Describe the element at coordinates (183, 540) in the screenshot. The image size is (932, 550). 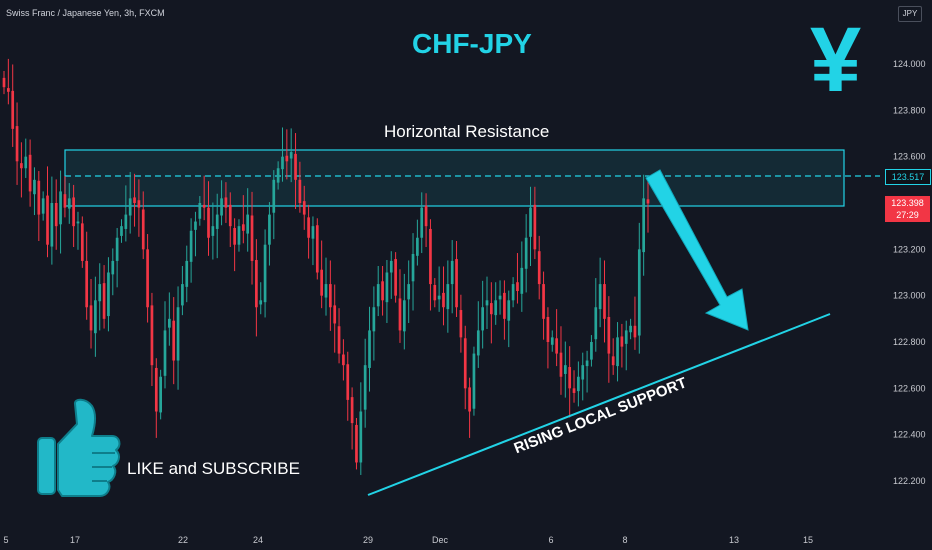
I see `time-tick-label: 22` at that location.